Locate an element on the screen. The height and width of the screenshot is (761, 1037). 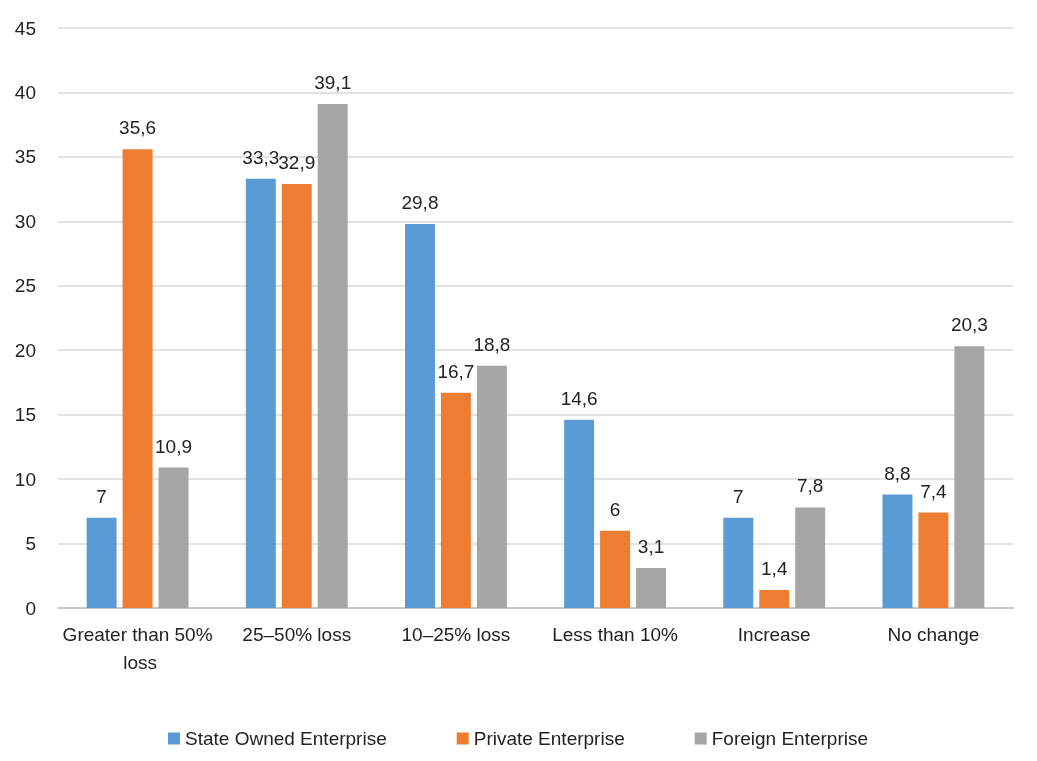
y-tick-label: 40 is located at coordinates (25, 92).